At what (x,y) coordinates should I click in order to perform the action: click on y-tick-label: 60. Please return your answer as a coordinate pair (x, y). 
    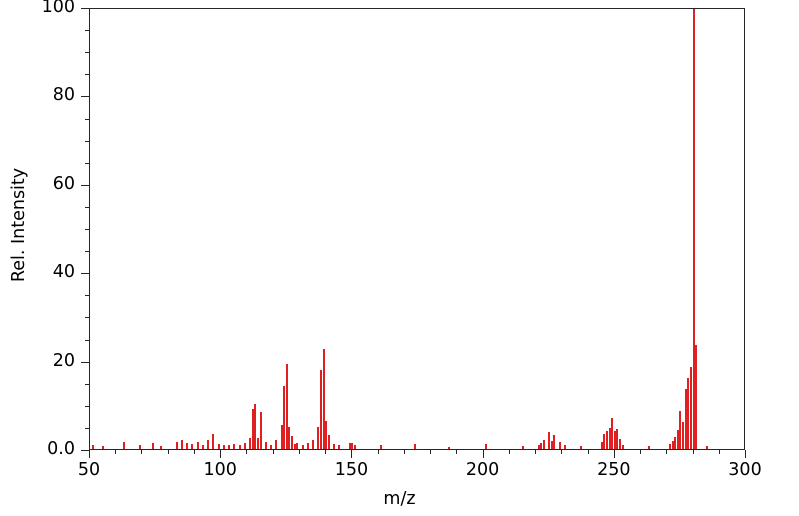
    Looking at the image, I should click on (63, 183).